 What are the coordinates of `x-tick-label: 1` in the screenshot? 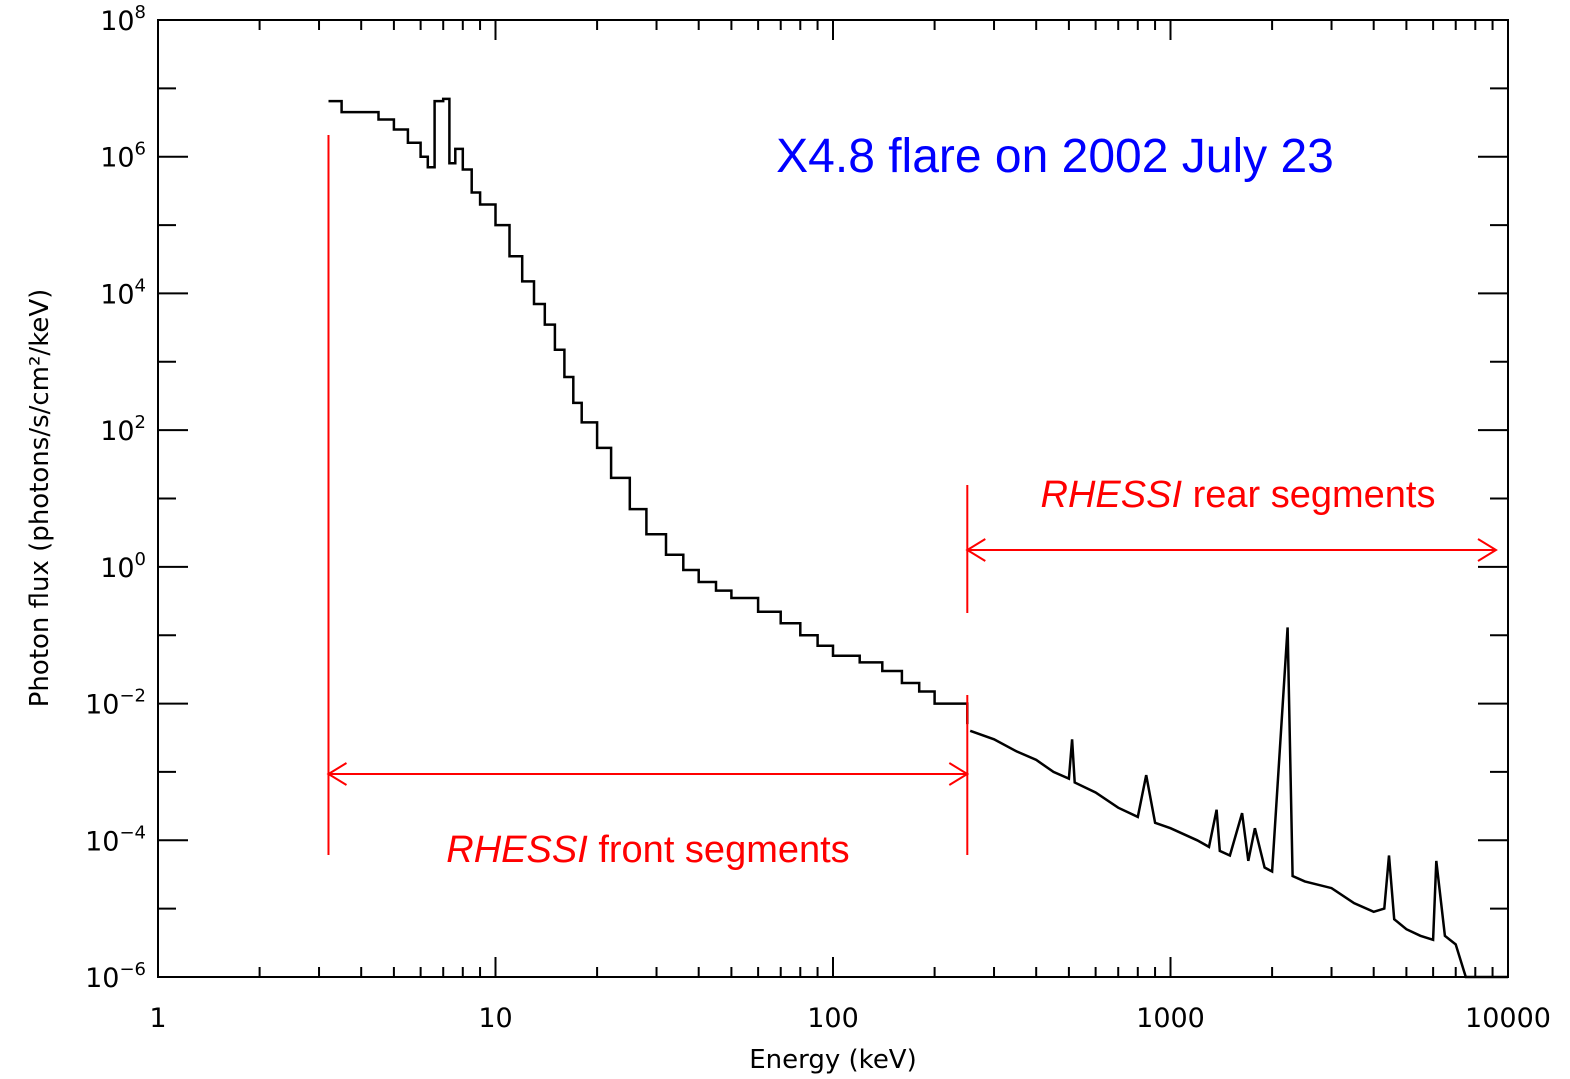 It's located at (157, 1018).